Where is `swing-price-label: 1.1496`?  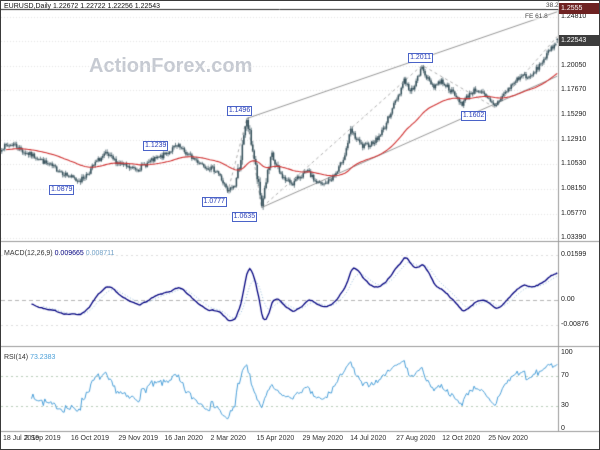 swing-price-label: 1.1496 is located at coordinates (239, 111).